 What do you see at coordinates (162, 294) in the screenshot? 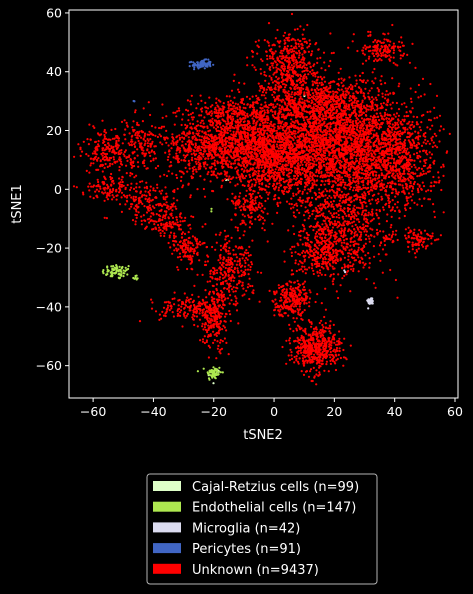
I see `series-1-points` at bounding box center [162, 294].